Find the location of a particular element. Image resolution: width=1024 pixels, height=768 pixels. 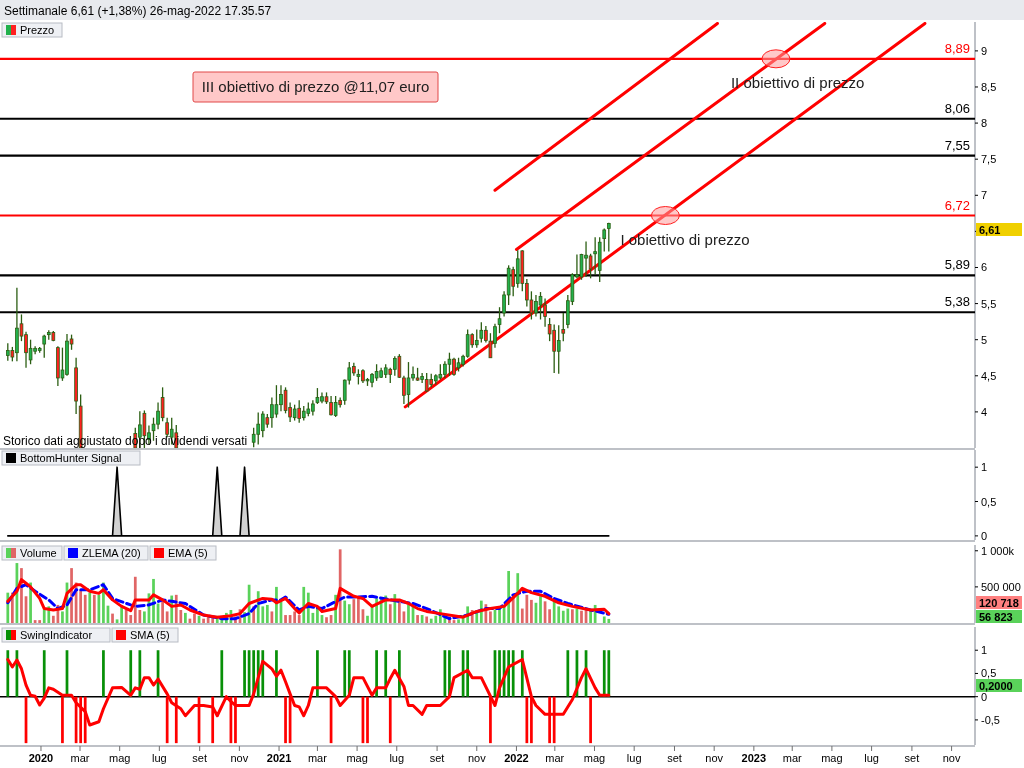

y-tick-label: 7 is located at coordinates (984, 195).